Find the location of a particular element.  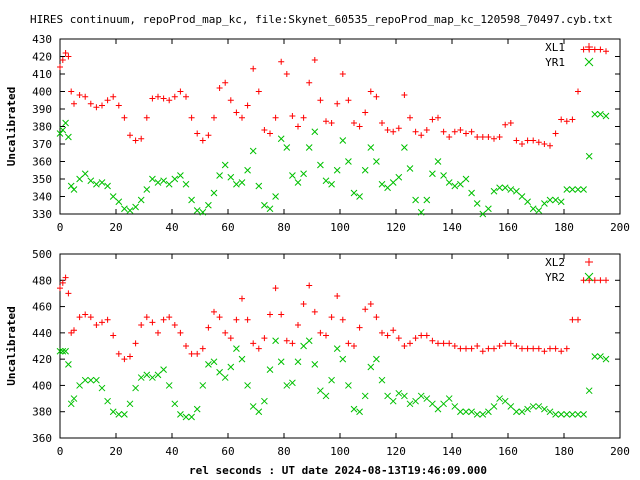

x-tick-label: 0 is located at coordinates (60, 227).